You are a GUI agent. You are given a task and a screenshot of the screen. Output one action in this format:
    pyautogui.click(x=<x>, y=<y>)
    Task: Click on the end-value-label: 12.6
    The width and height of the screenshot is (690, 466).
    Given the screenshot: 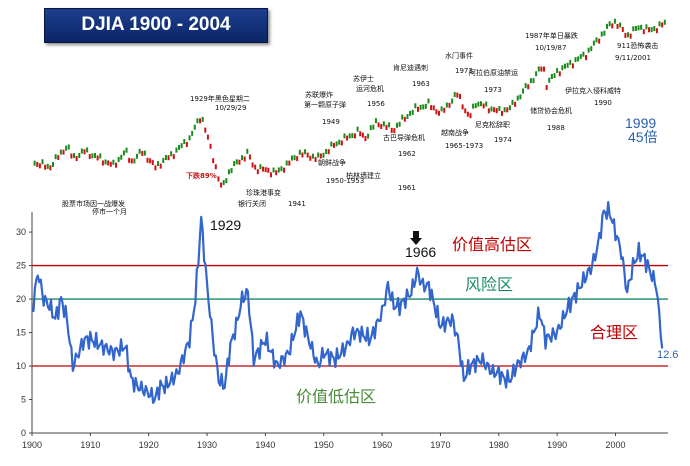 What is the action you would take?
    pyautogui.click(x=667, y=355)
    